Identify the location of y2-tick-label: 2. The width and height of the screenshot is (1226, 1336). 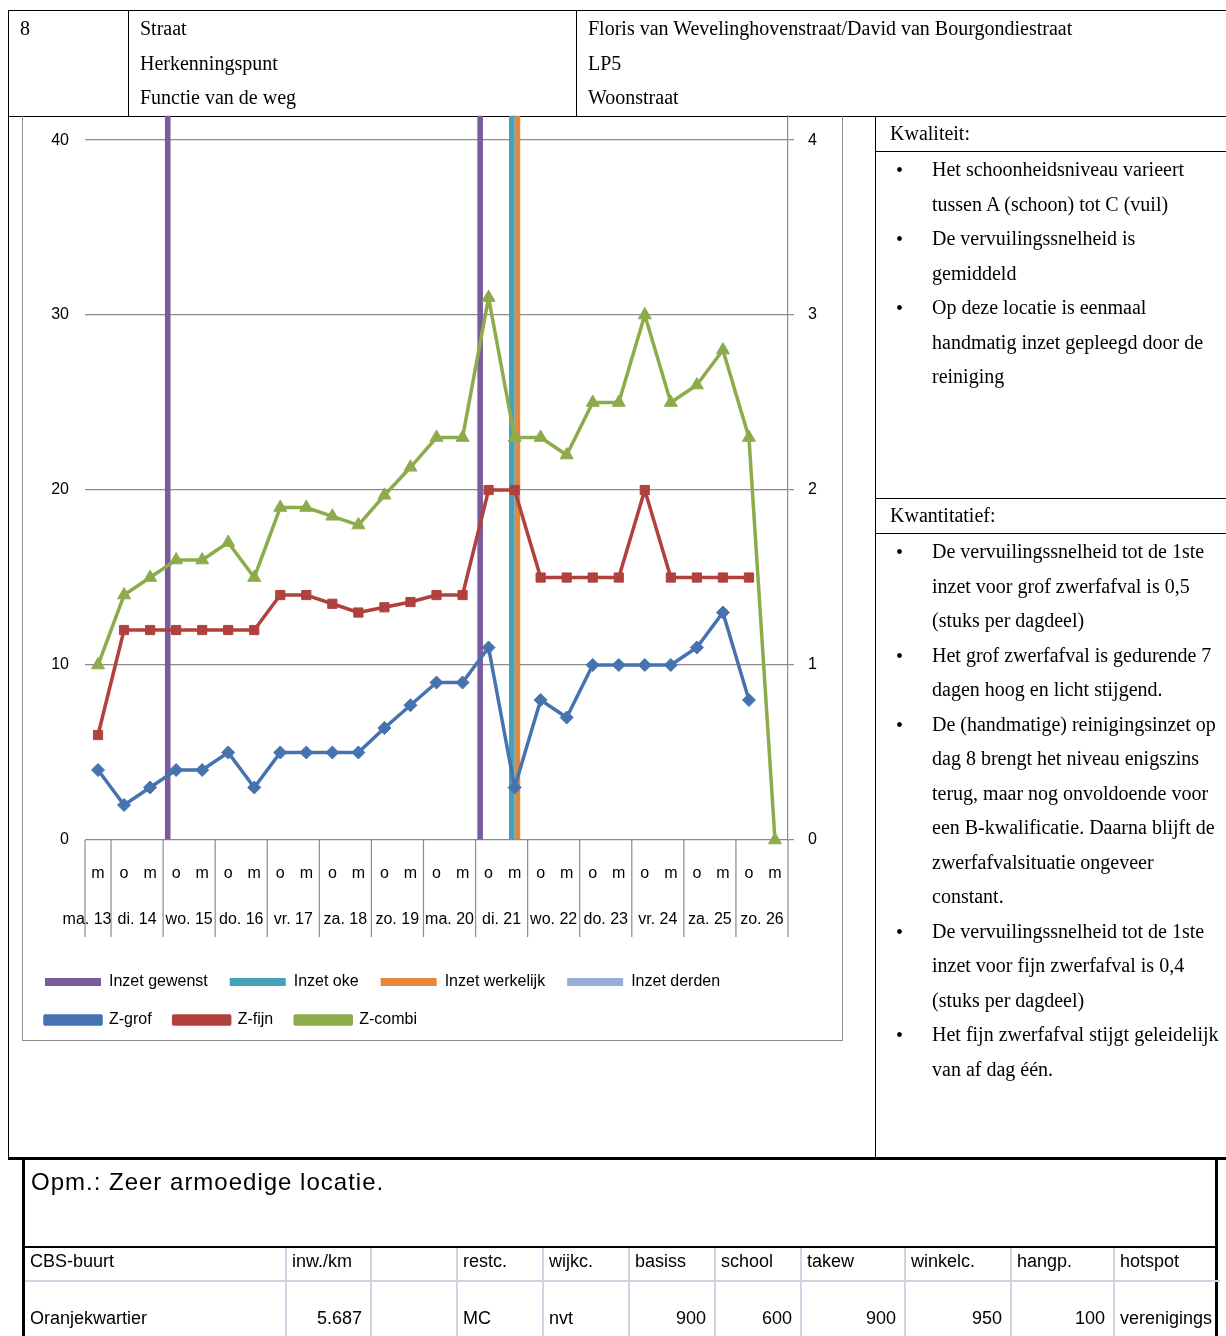
(812, 489).